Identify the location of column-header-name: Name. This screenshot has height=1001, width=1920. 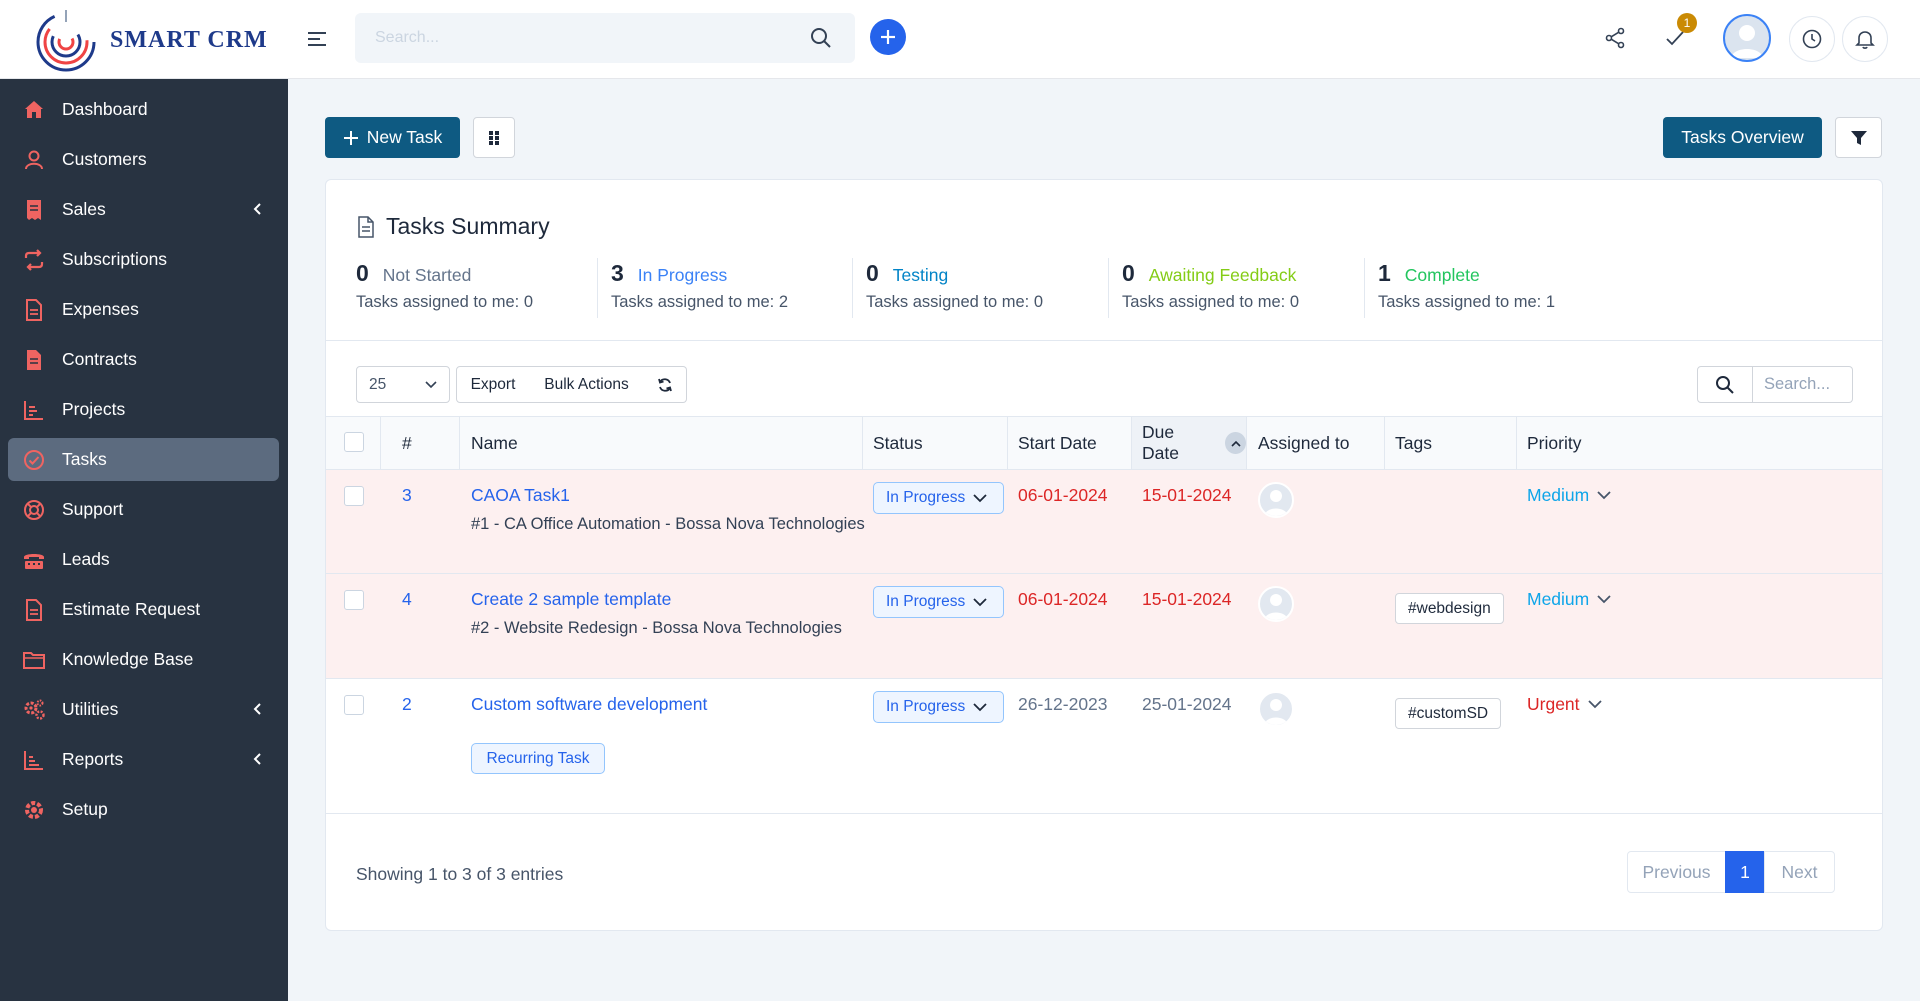
(494, 442).